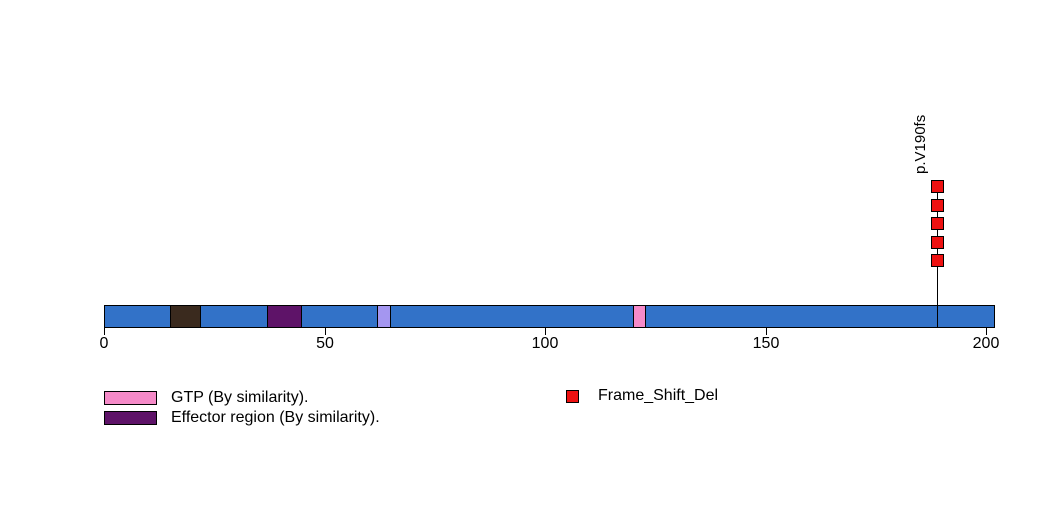 The height and width of the screenshot is (524, 1047). I want to click on frame-shift-del-label: Frame_Shift_Del, so click(658, 395).